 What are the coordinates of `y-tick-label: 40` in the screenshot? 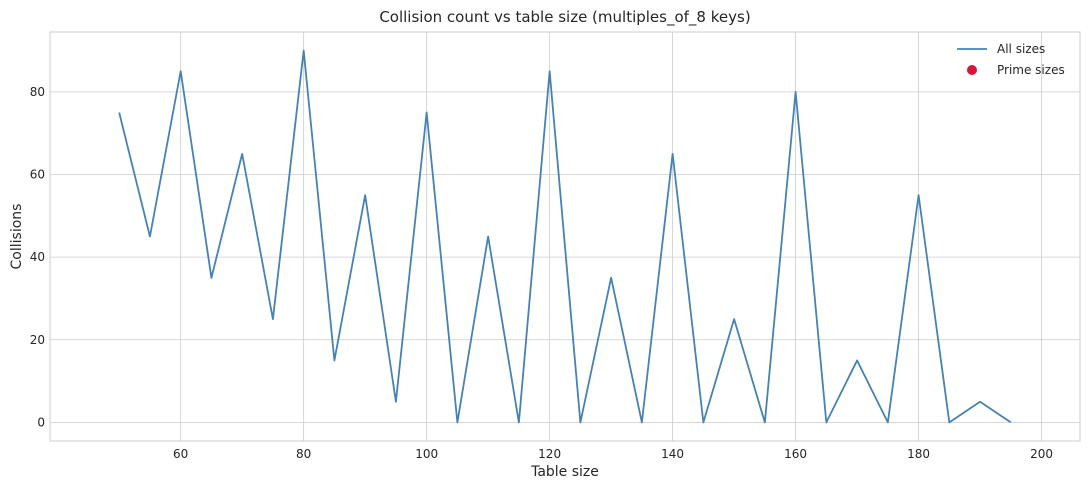 It's located at (37, 257).